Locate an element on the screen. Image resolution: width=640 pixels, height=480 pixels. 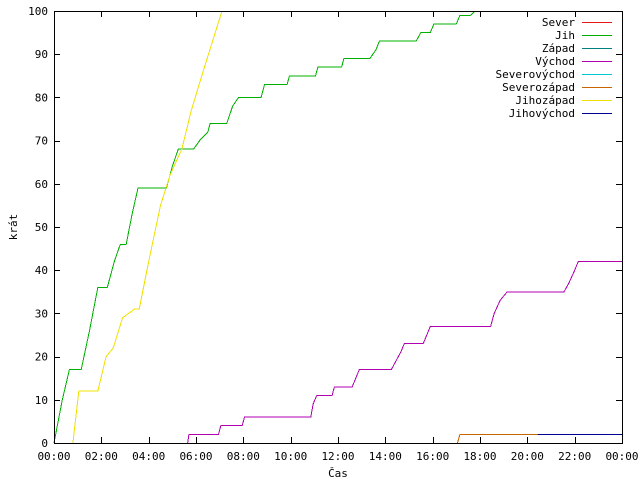
legend-label: Severovýchod is located at coordinates (535, 74).